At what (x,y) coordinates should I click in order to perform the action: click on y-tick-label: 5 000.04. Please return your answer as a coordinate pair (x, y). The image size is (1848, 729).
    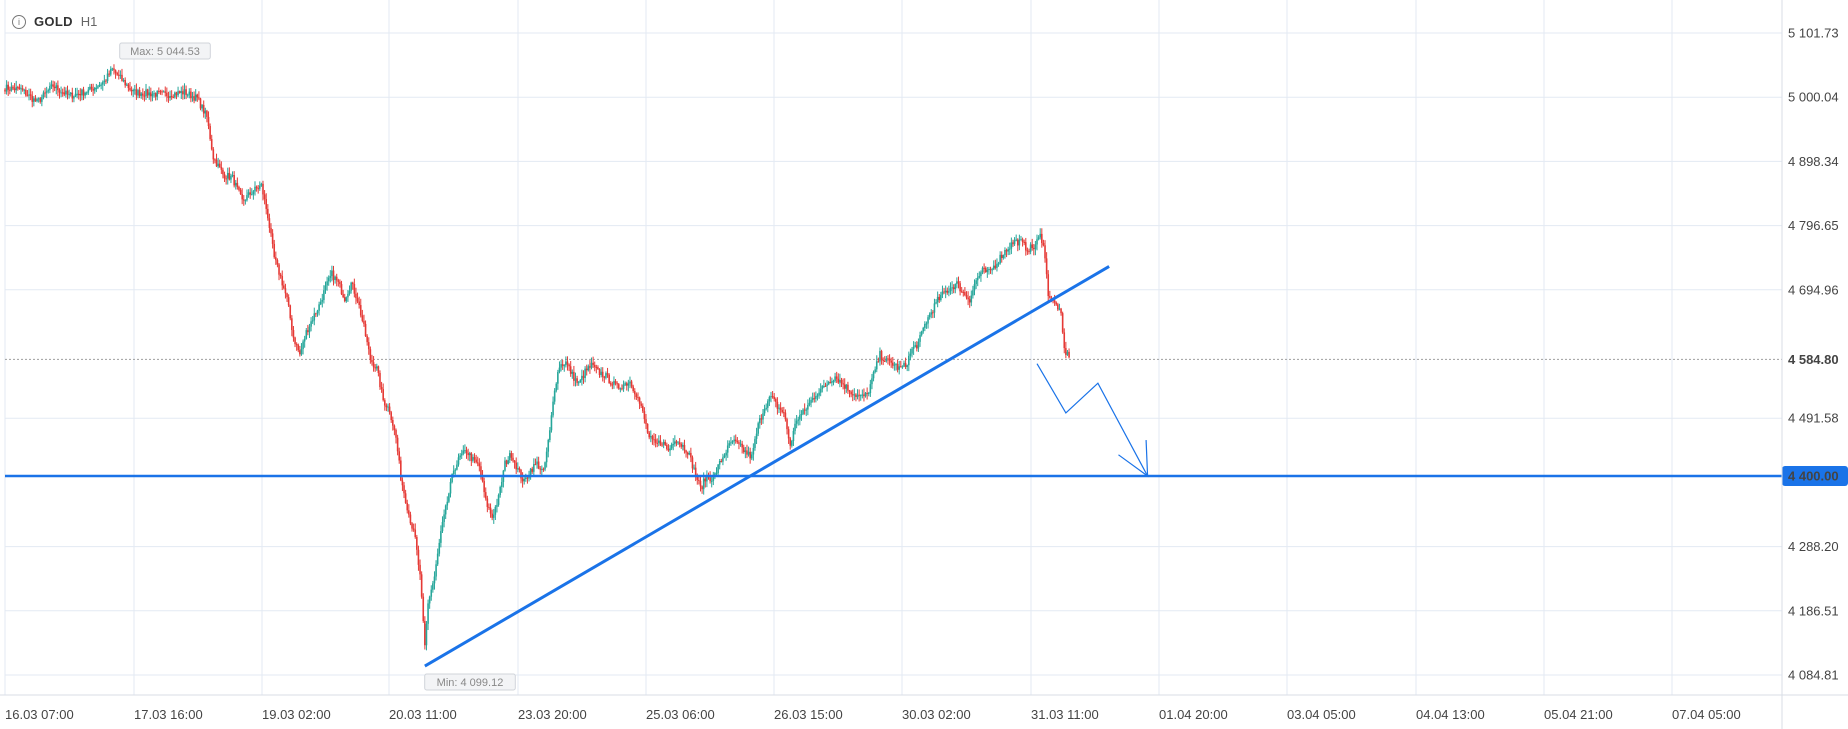
    Looking at the image, I should click on (1813, 97).